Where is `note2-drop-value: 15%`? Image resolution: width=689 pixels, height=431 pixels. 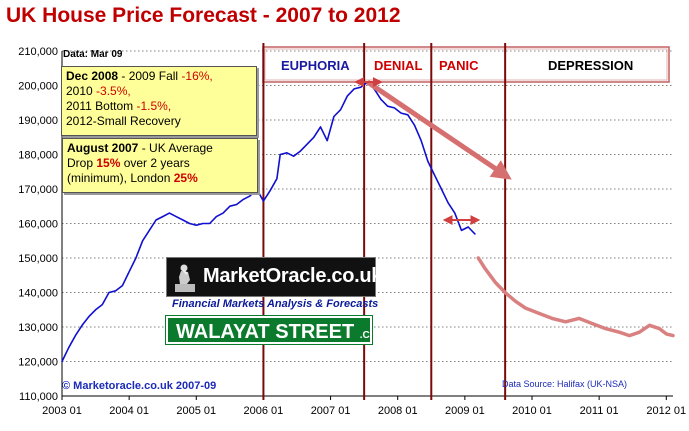
note2-drop-value: 15% is located at coordinates (108, 163).